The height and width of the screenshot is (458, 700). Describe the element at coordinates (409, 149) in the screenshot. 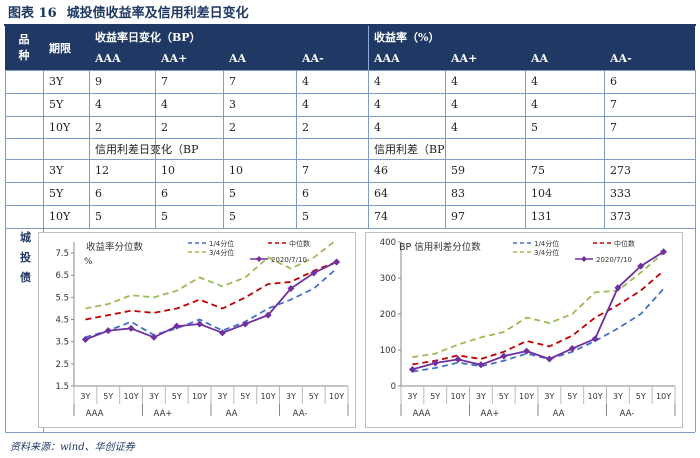

I see `header-spread: 信用利差（BP` at that location.